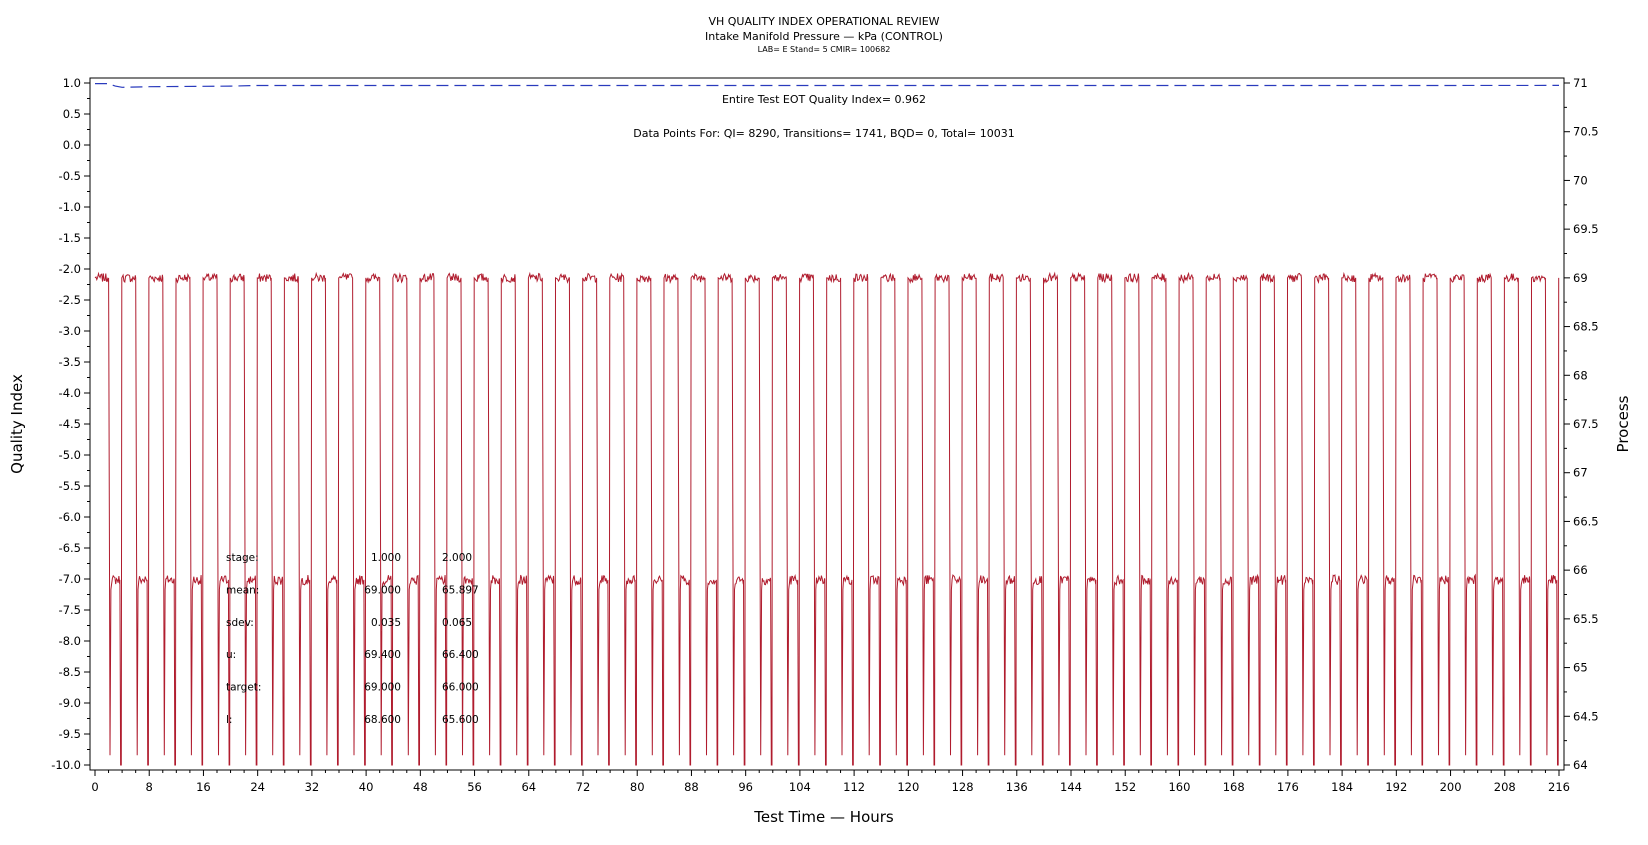 This screenshot has height=845, width=1648. What do you see at coordinates (70, 579) in the screenshot?
I see `y-tick-label: -7.0` at bounding box center [70, 579].